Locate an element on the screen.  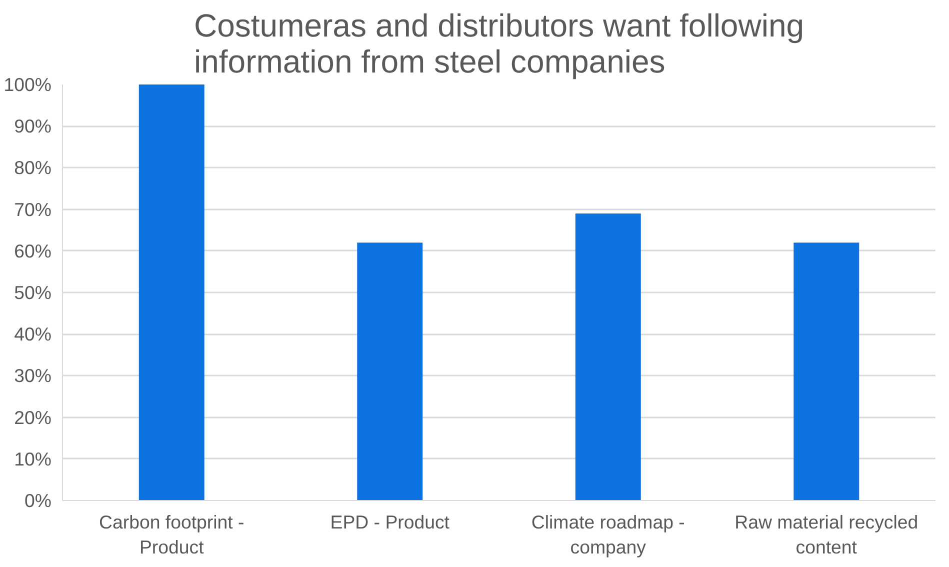
y-tick-label: 10% is located at coordinates (33, 459).